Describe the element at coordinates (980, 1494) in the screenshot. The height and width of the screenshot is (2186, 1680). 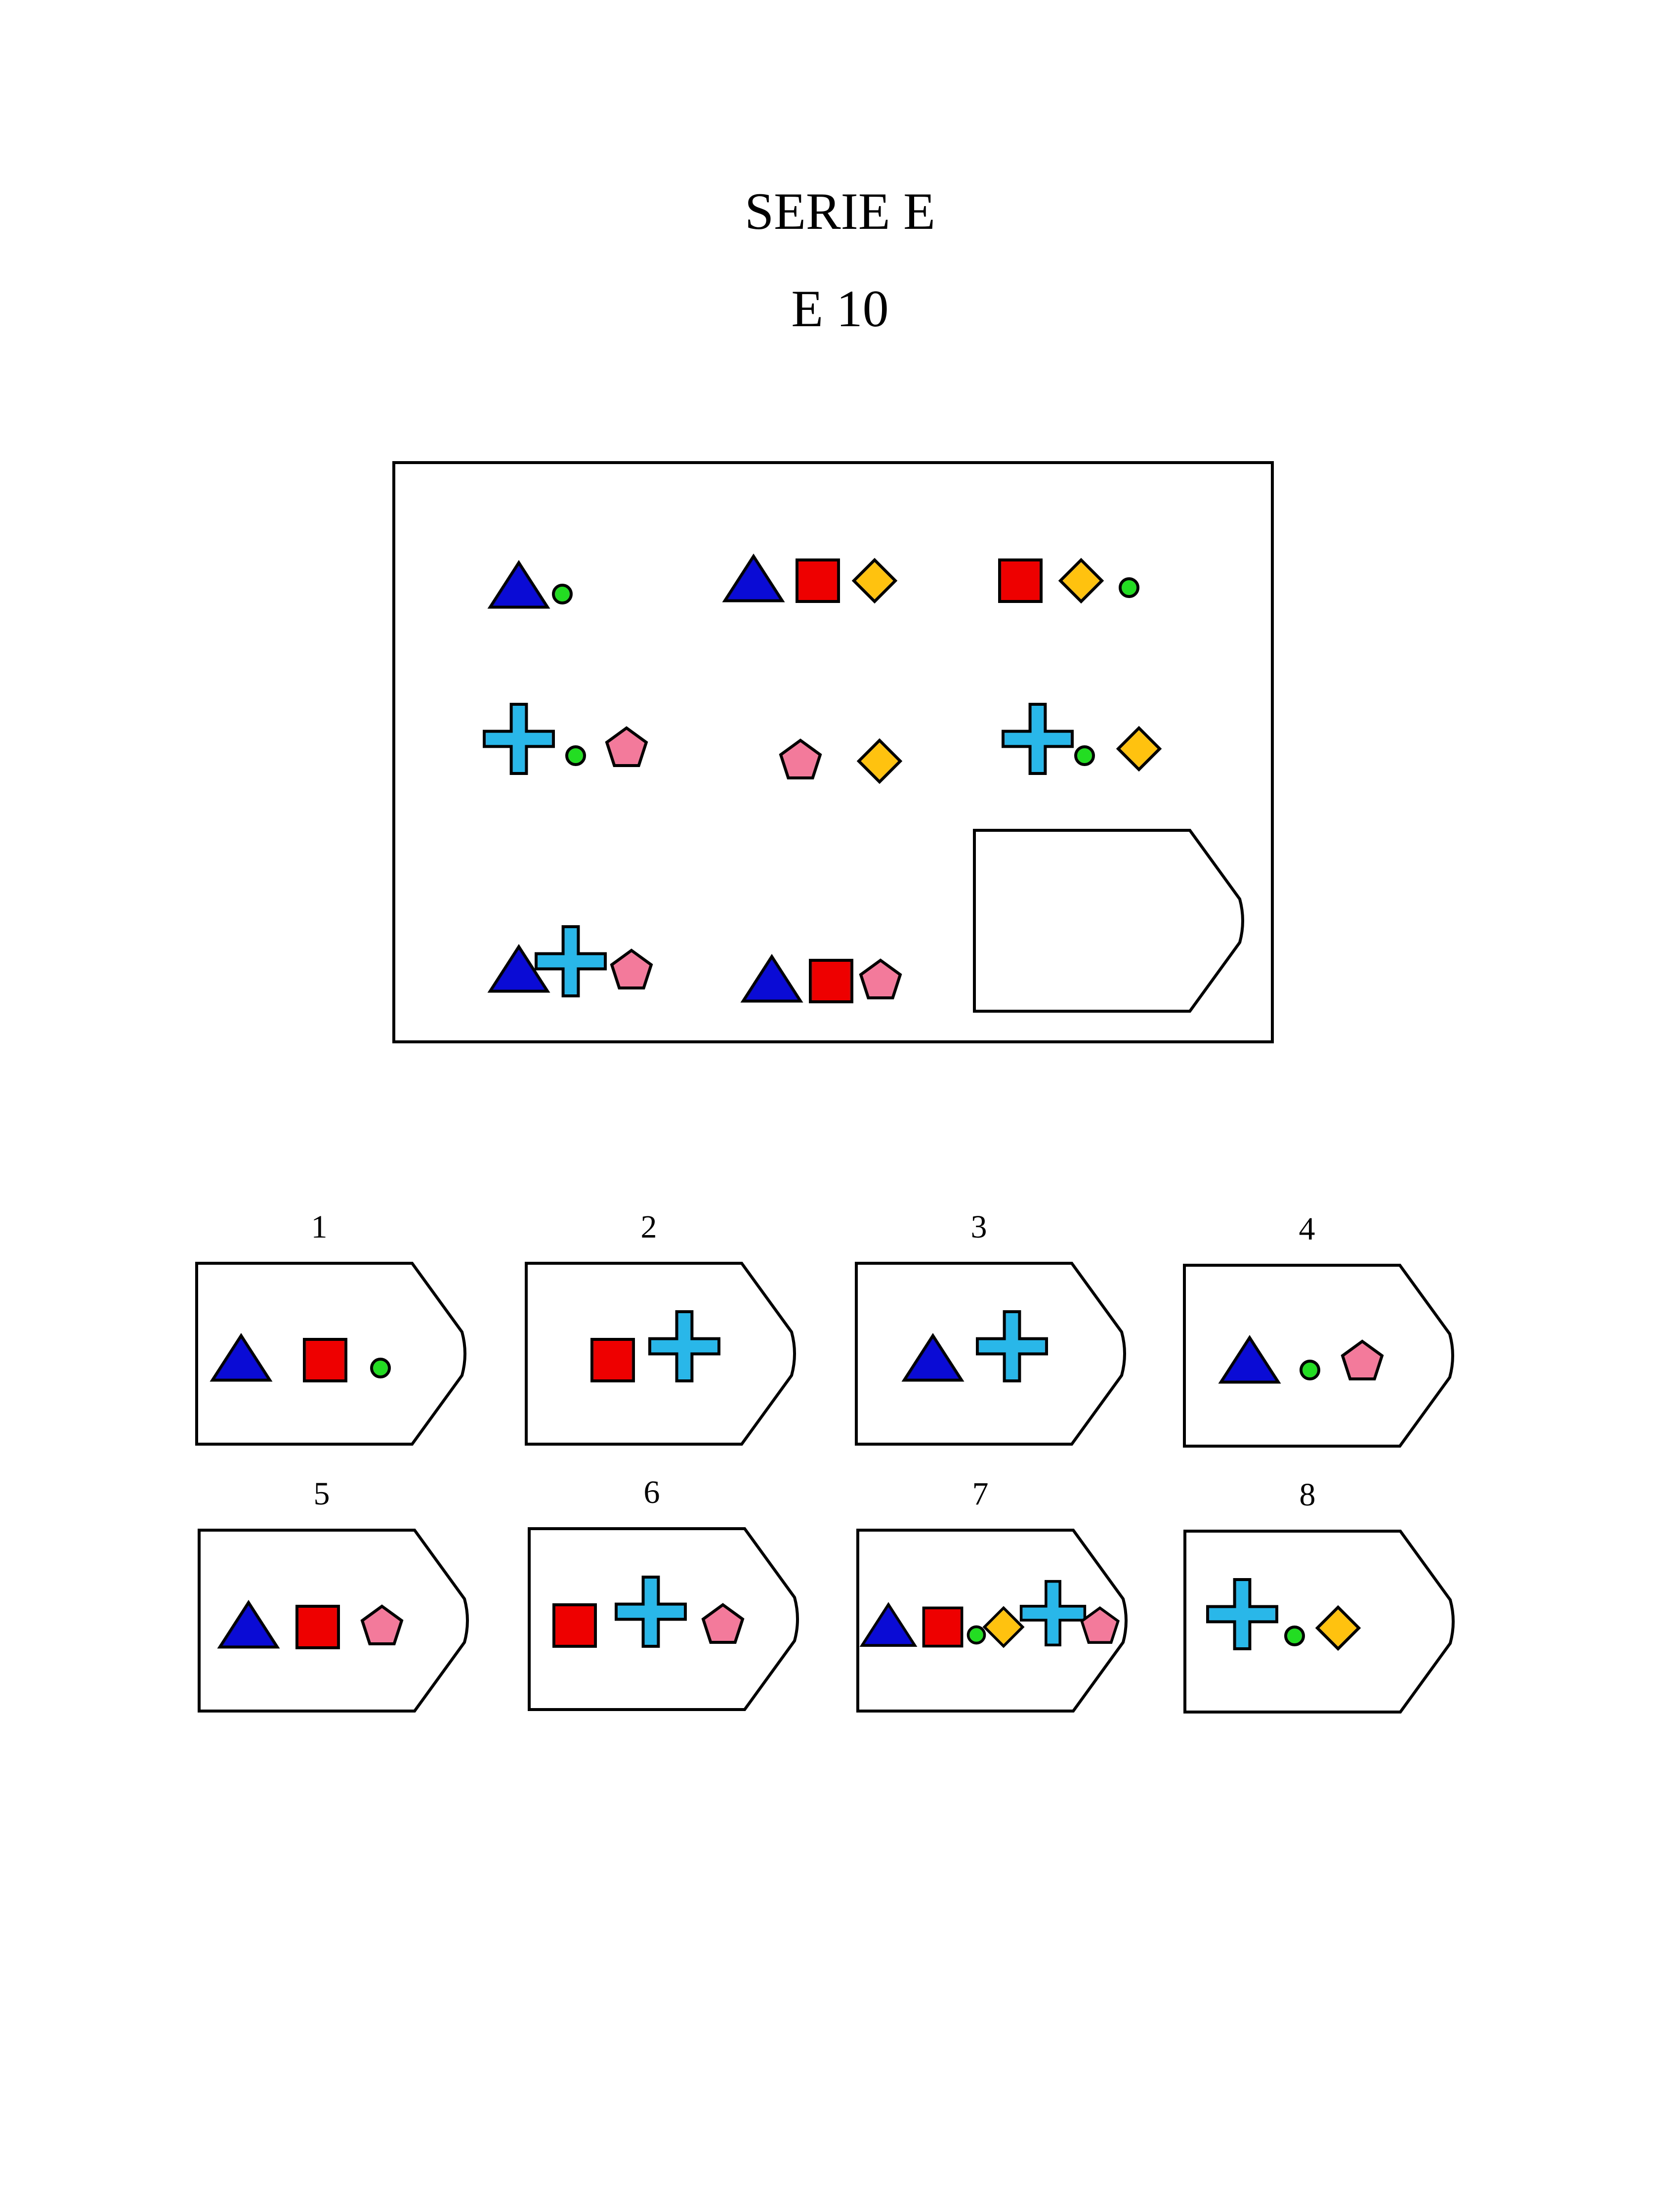
I see `option-number: 7` at that location.